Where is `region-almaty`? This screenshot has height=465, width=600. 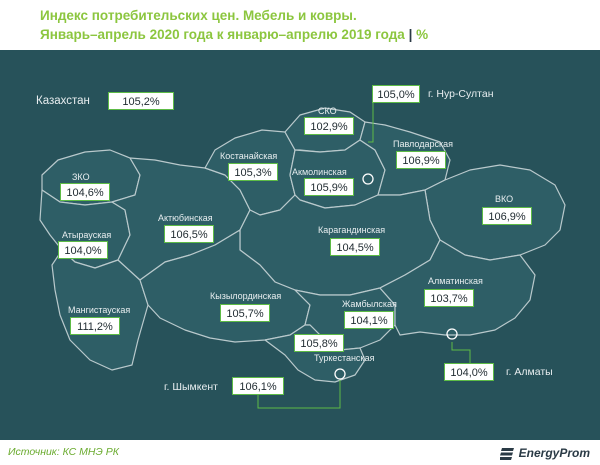
region-almaty is located at coordinates (457, 287).